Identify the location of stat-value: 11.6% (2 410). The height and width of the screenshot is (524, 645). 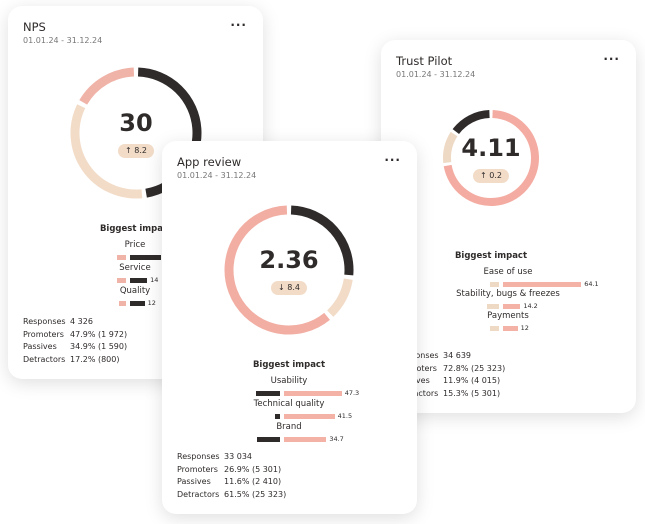
(253, 481).